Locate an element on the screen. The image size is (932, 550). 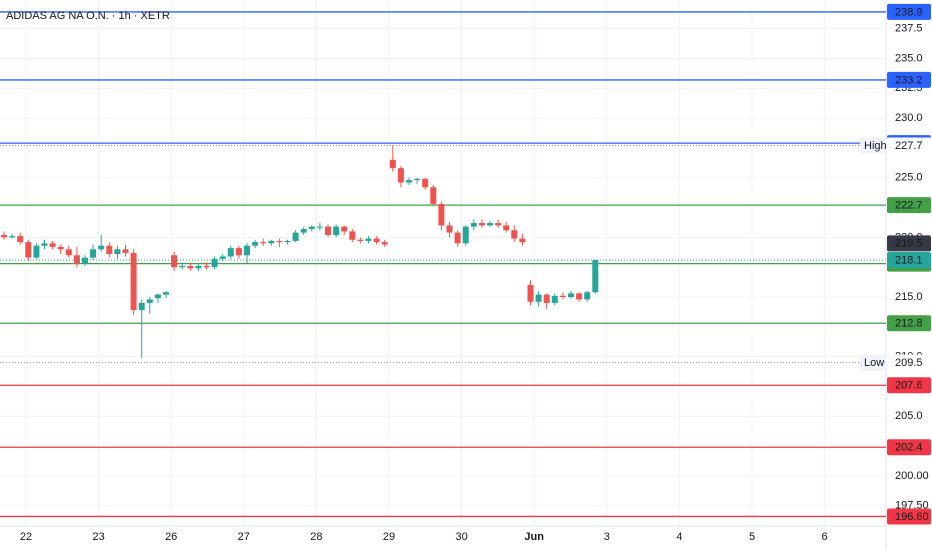
price-badge-label: 196.60 is located at coordinates (912, 517).